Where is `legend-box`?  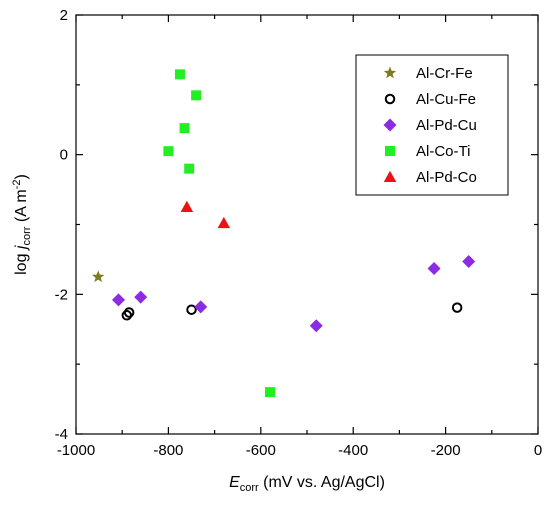 legend-box is located at coordinates (432, 125).